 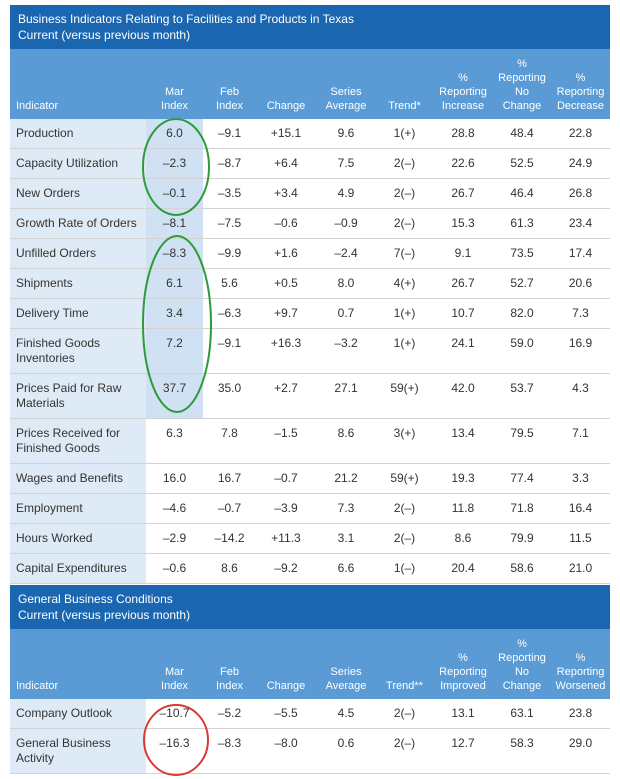 What do you see at coordinates (346, 223) in the screenshot?
I see `cell-value: –0.9` at bounding box center [346, 223].